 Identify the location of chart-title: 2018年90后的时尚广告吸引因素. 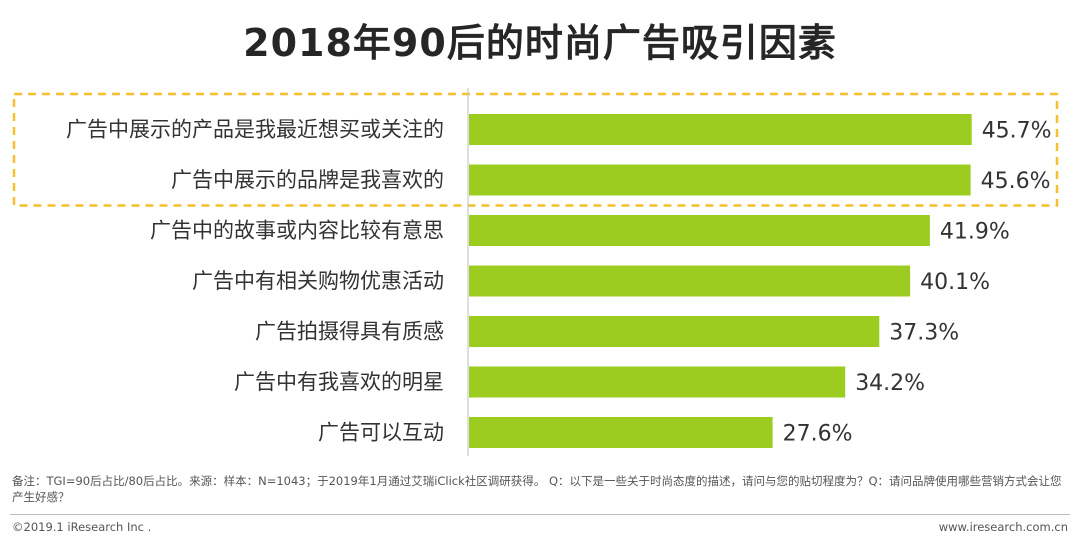
(540, 43).